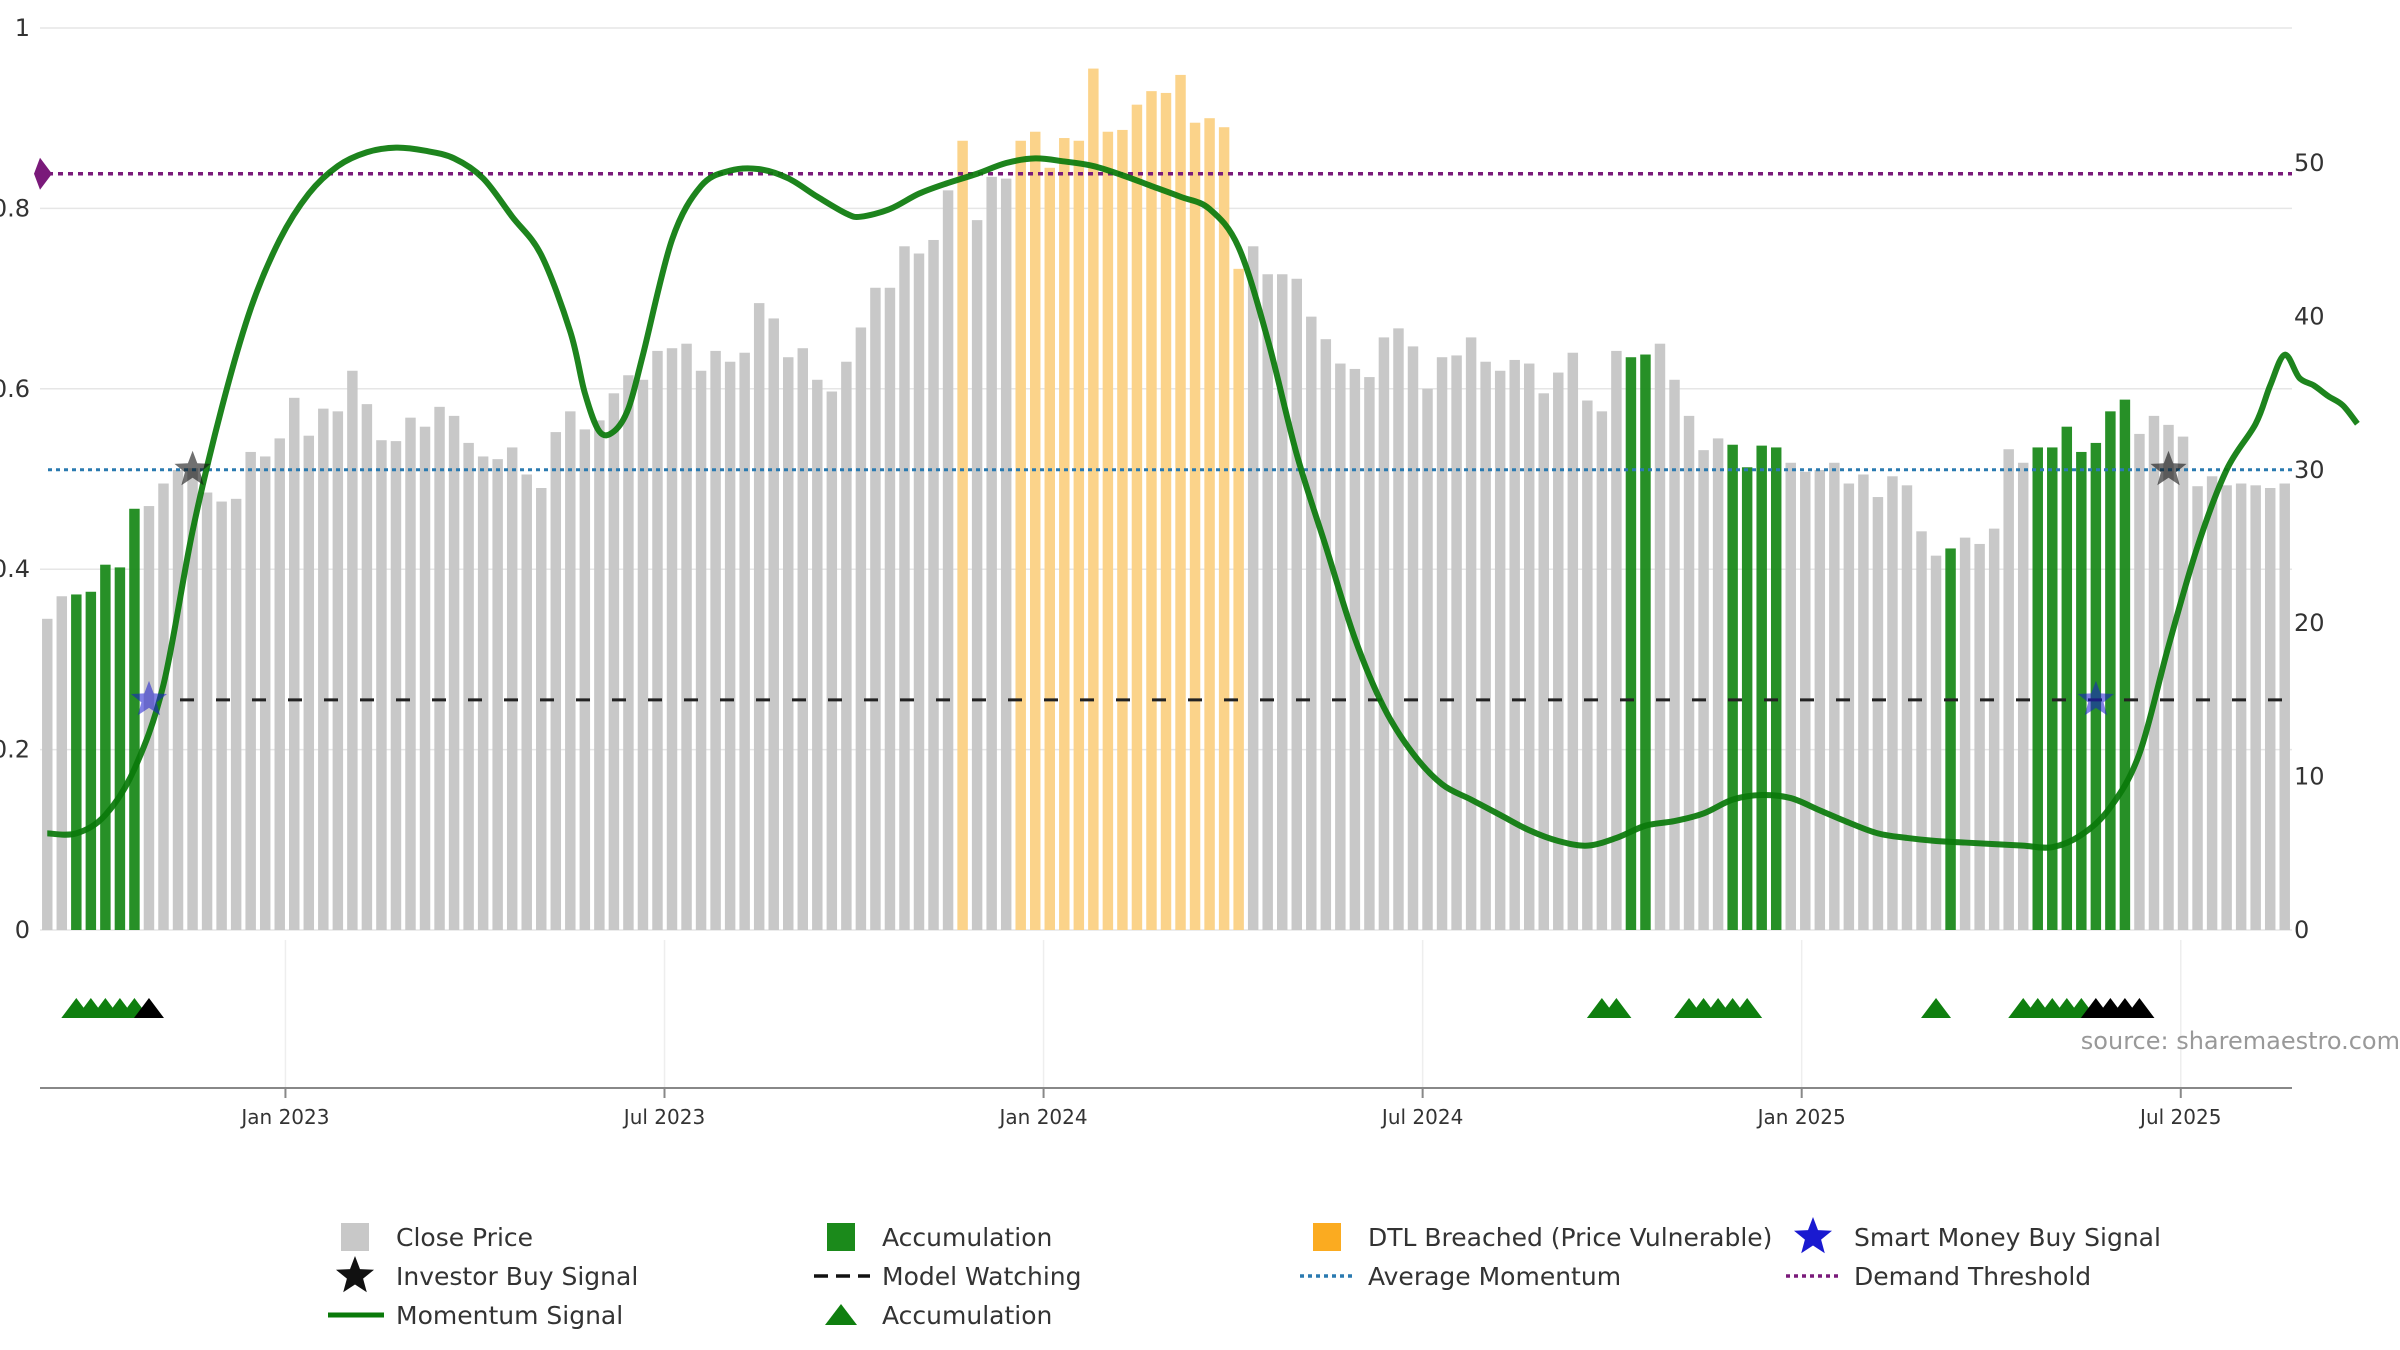 The width and height of the screenshot is (2400, 1350). Describe the element at coordinates (939, 1237) in the screenshot. I see `legend-item-accum-bar: Accumulation` at that location.